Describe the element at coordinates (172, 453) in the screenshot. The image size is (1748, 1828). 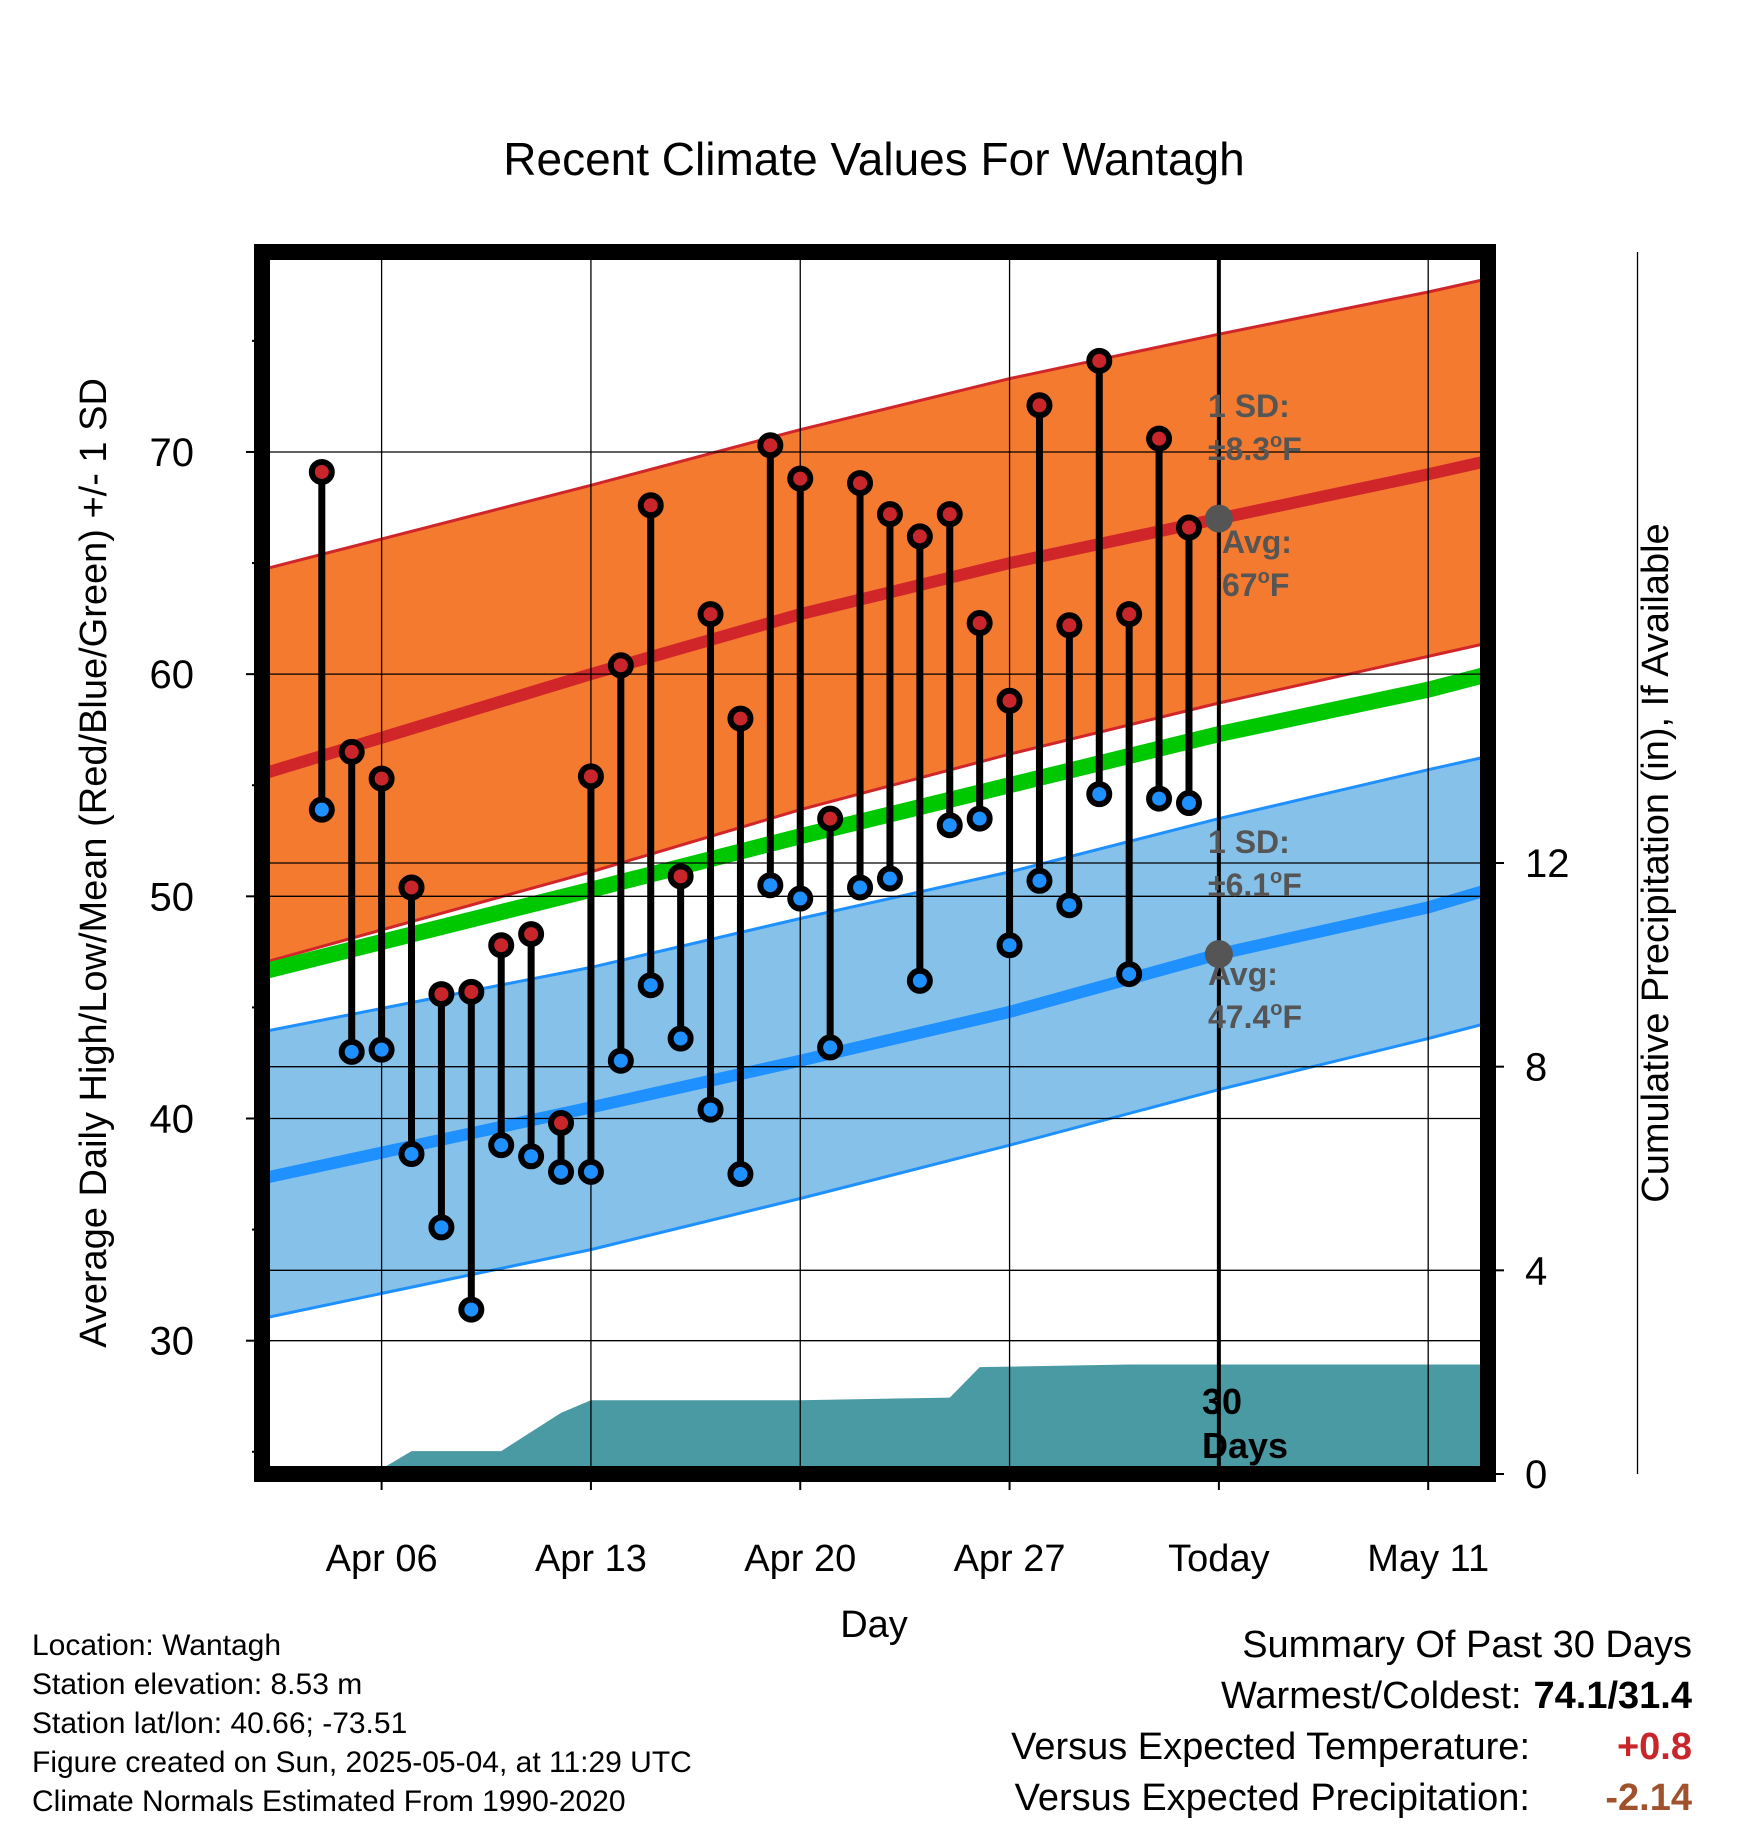
I see `y-tick-label: 70` at that location.